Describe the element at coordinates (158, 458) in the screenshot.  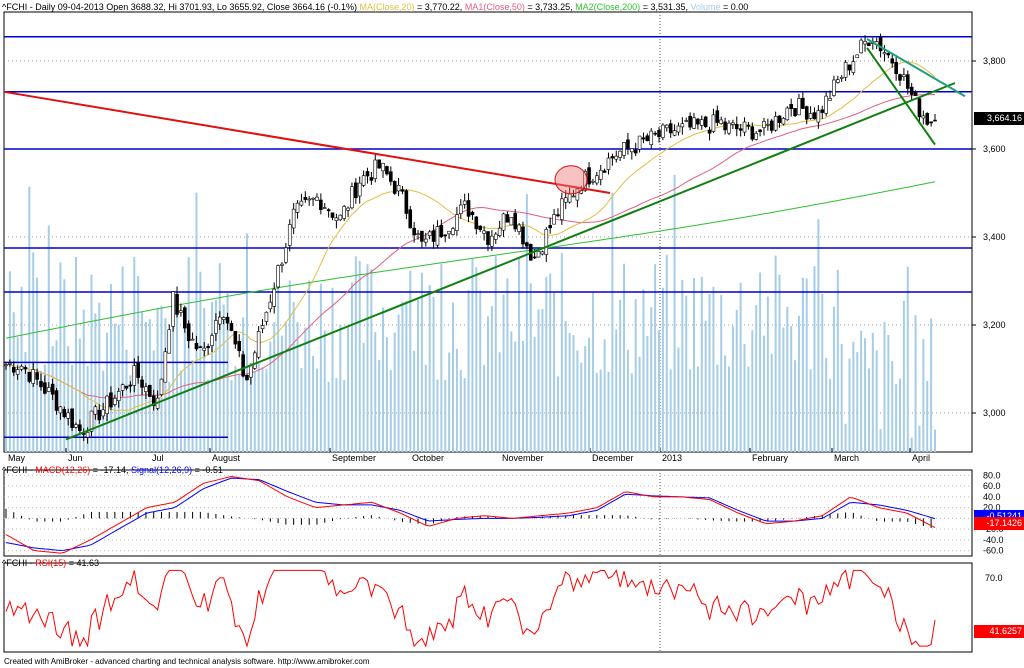
I see `month-label: Jul` at that location.